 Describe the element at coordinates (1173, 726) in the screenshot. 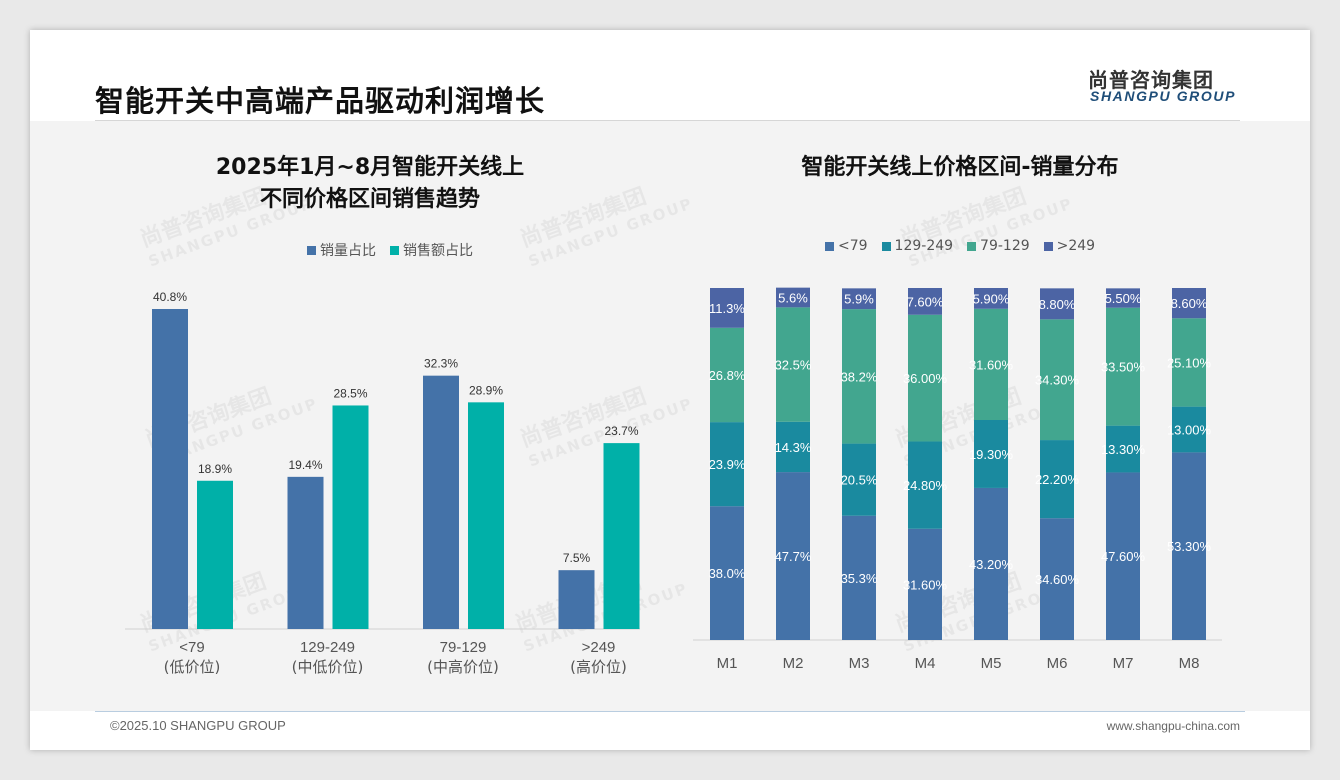

I see `footer-website: www.shangpu-china.com` at that location.